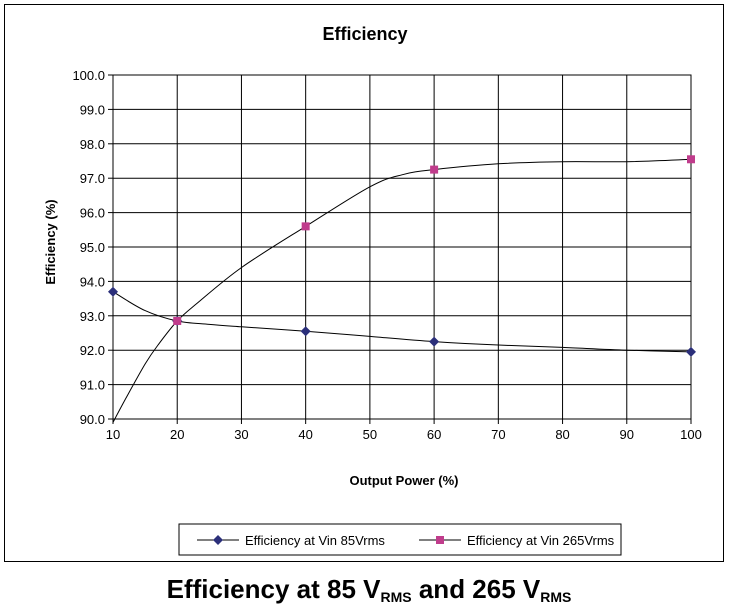  What do you see at coordinates (92, 316) in the screenshot?
I see `y-tick-label: 93.0` at bounding box center [92, 316].